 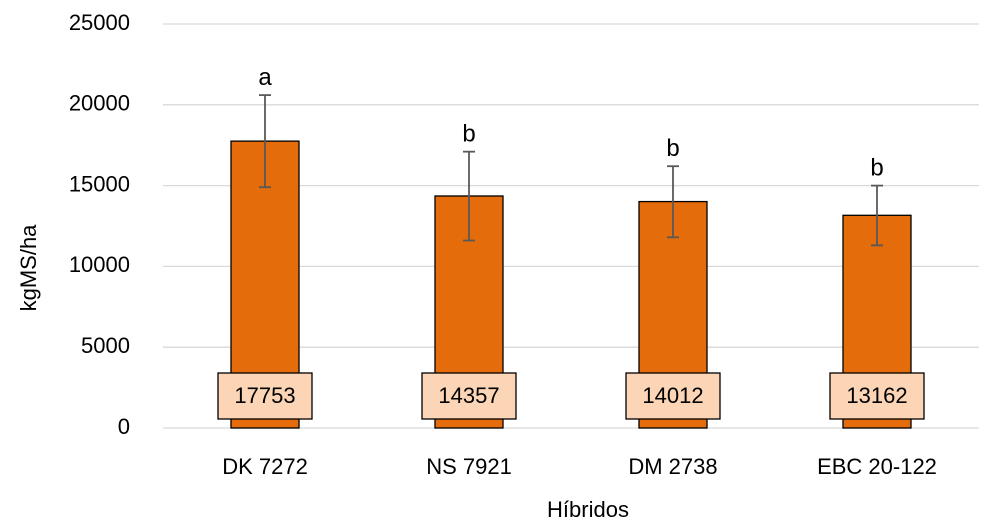 I want to click on y-axis-ticks: 0 5000 10000 15000 20000 25000, so click(x=99, y=224).